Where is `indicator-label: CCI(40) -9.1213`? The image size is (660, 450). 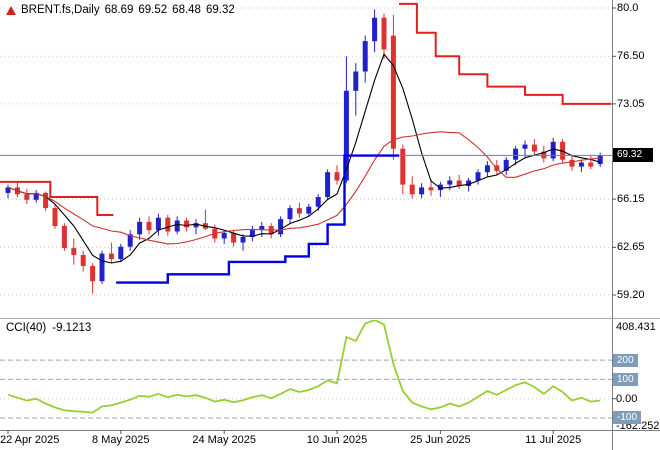
indicator-label: CCI(40) -9.1213 is located at coordinates (48, 328).